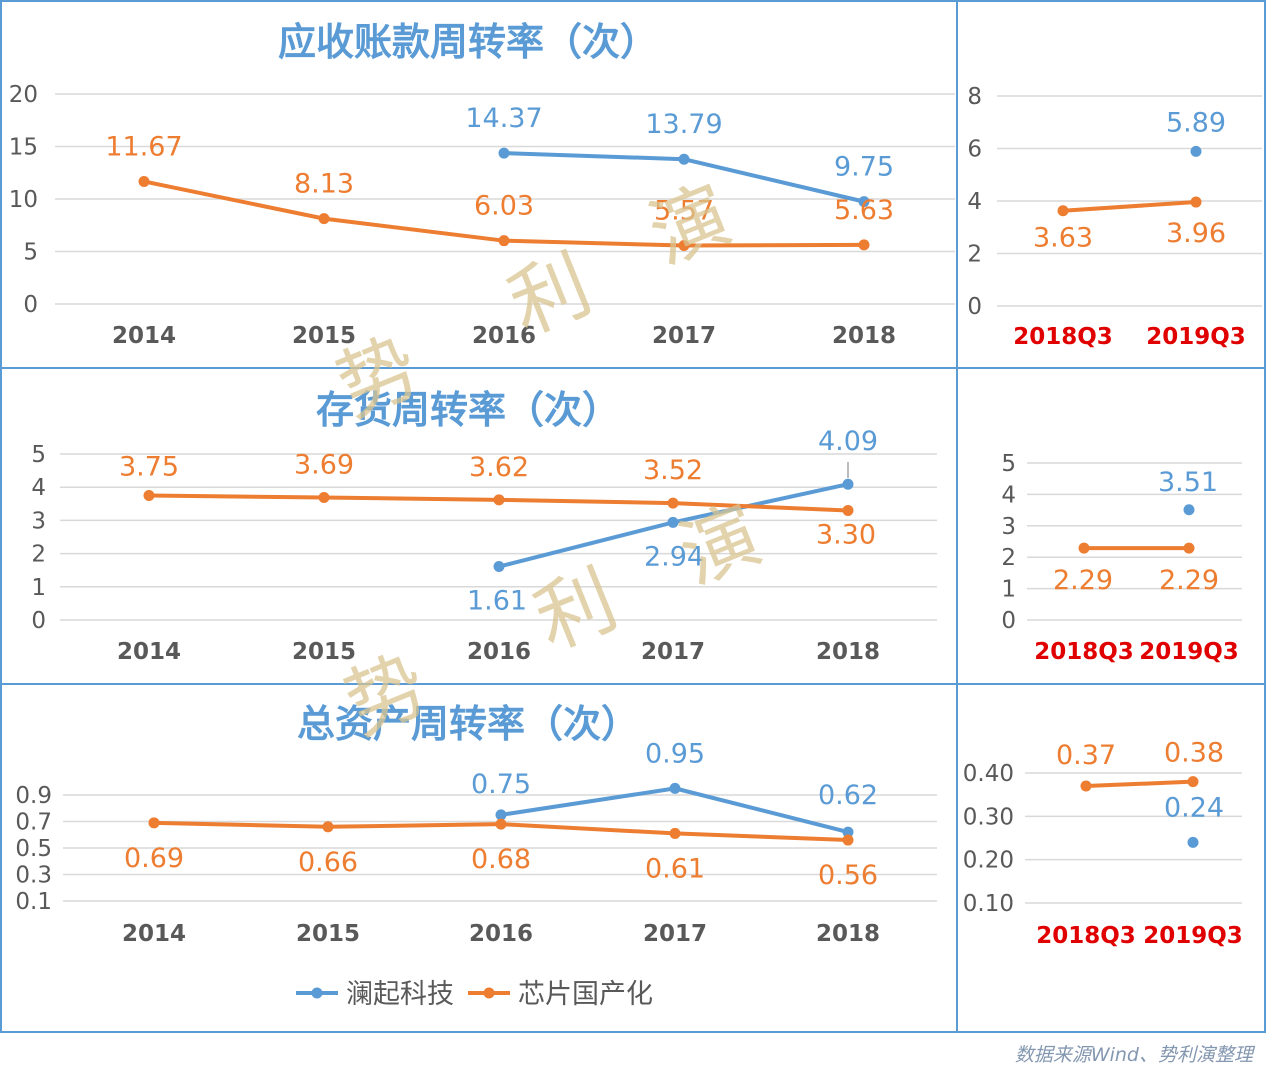 Image resolution: width=1267 pixels, height=1075 pixels. Describe the element at coordinates (988, 774) in the screenshot. I see `y-tick-label: 0.40` at that location.